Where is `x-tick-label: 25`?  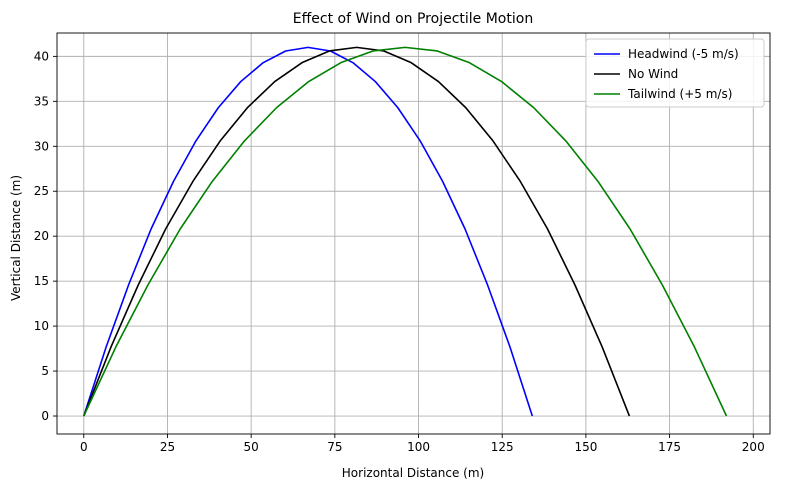
x-tick-label: 25 is located at coordinates (167, 447).